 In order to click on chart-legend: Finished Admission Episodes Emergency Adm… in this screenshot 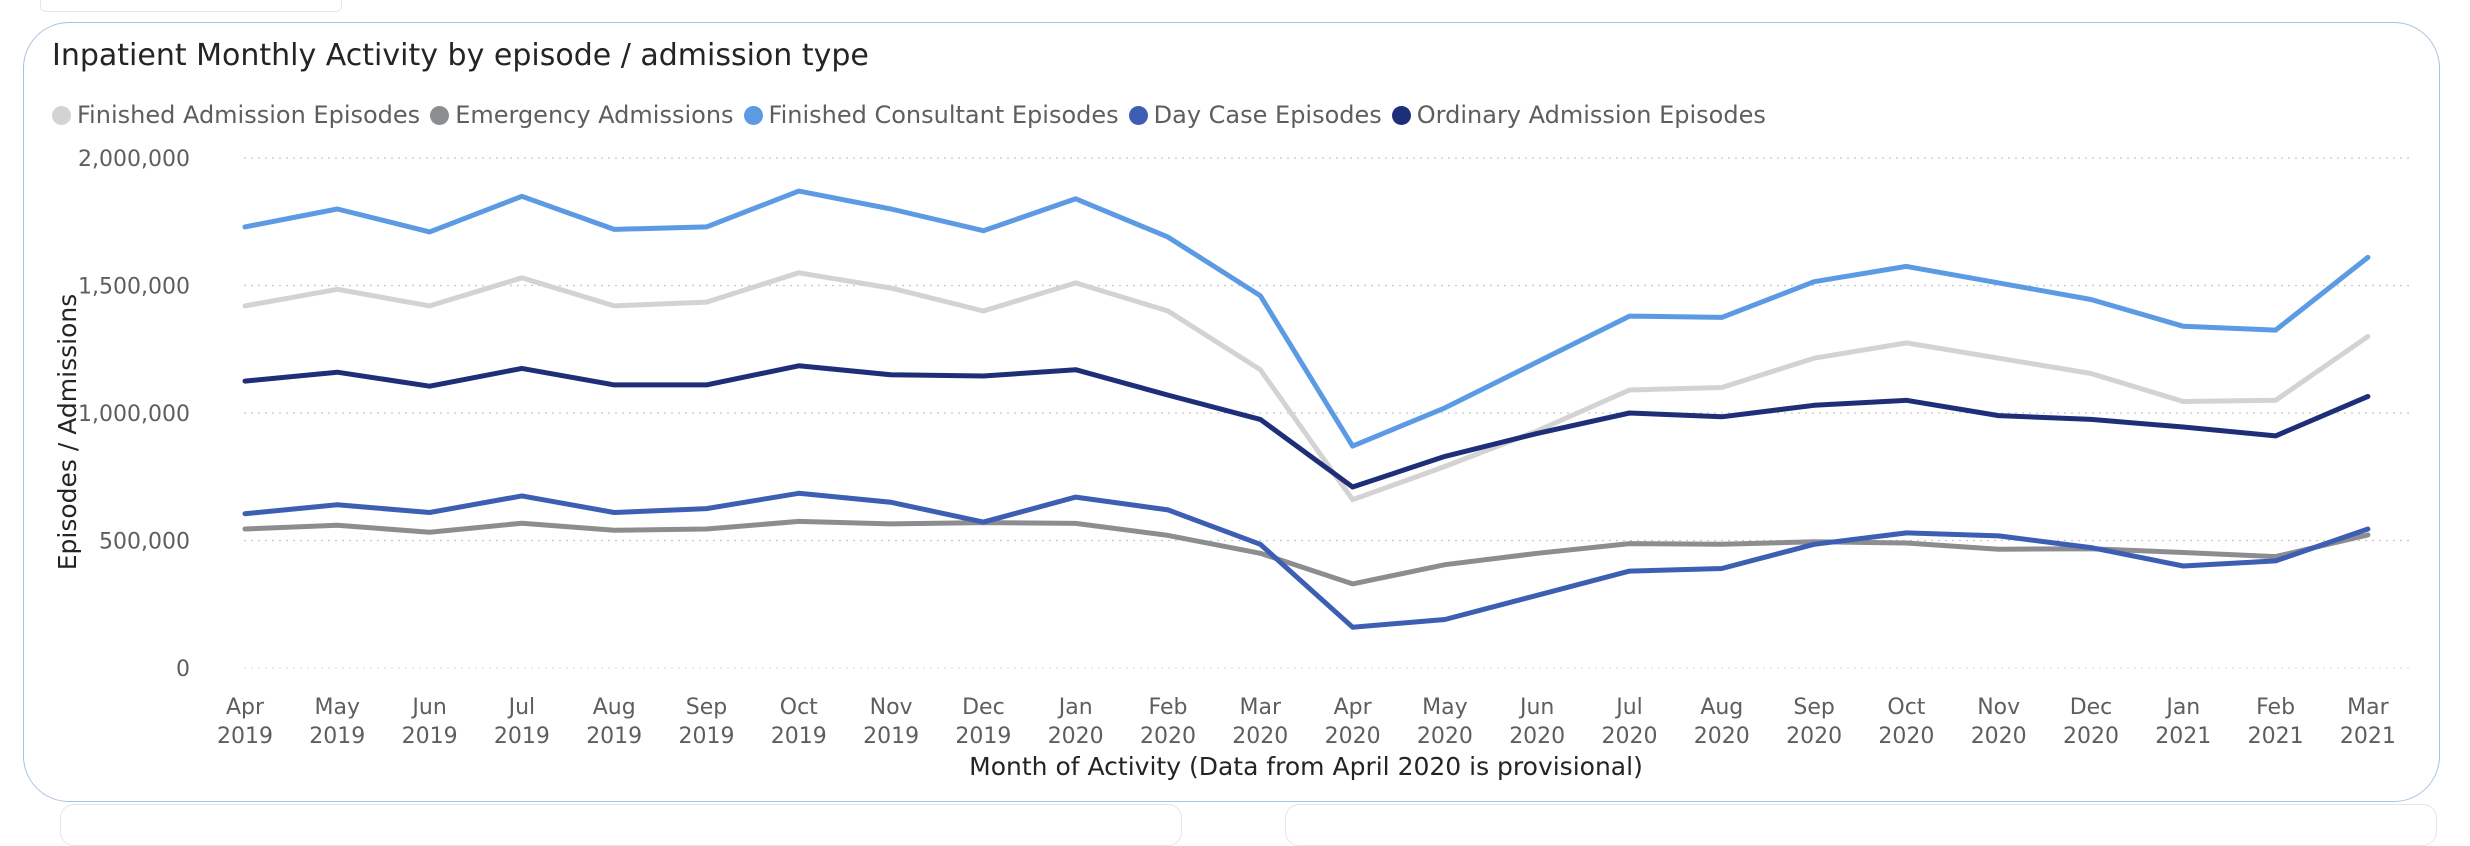, I will do `click(914, 115)`.